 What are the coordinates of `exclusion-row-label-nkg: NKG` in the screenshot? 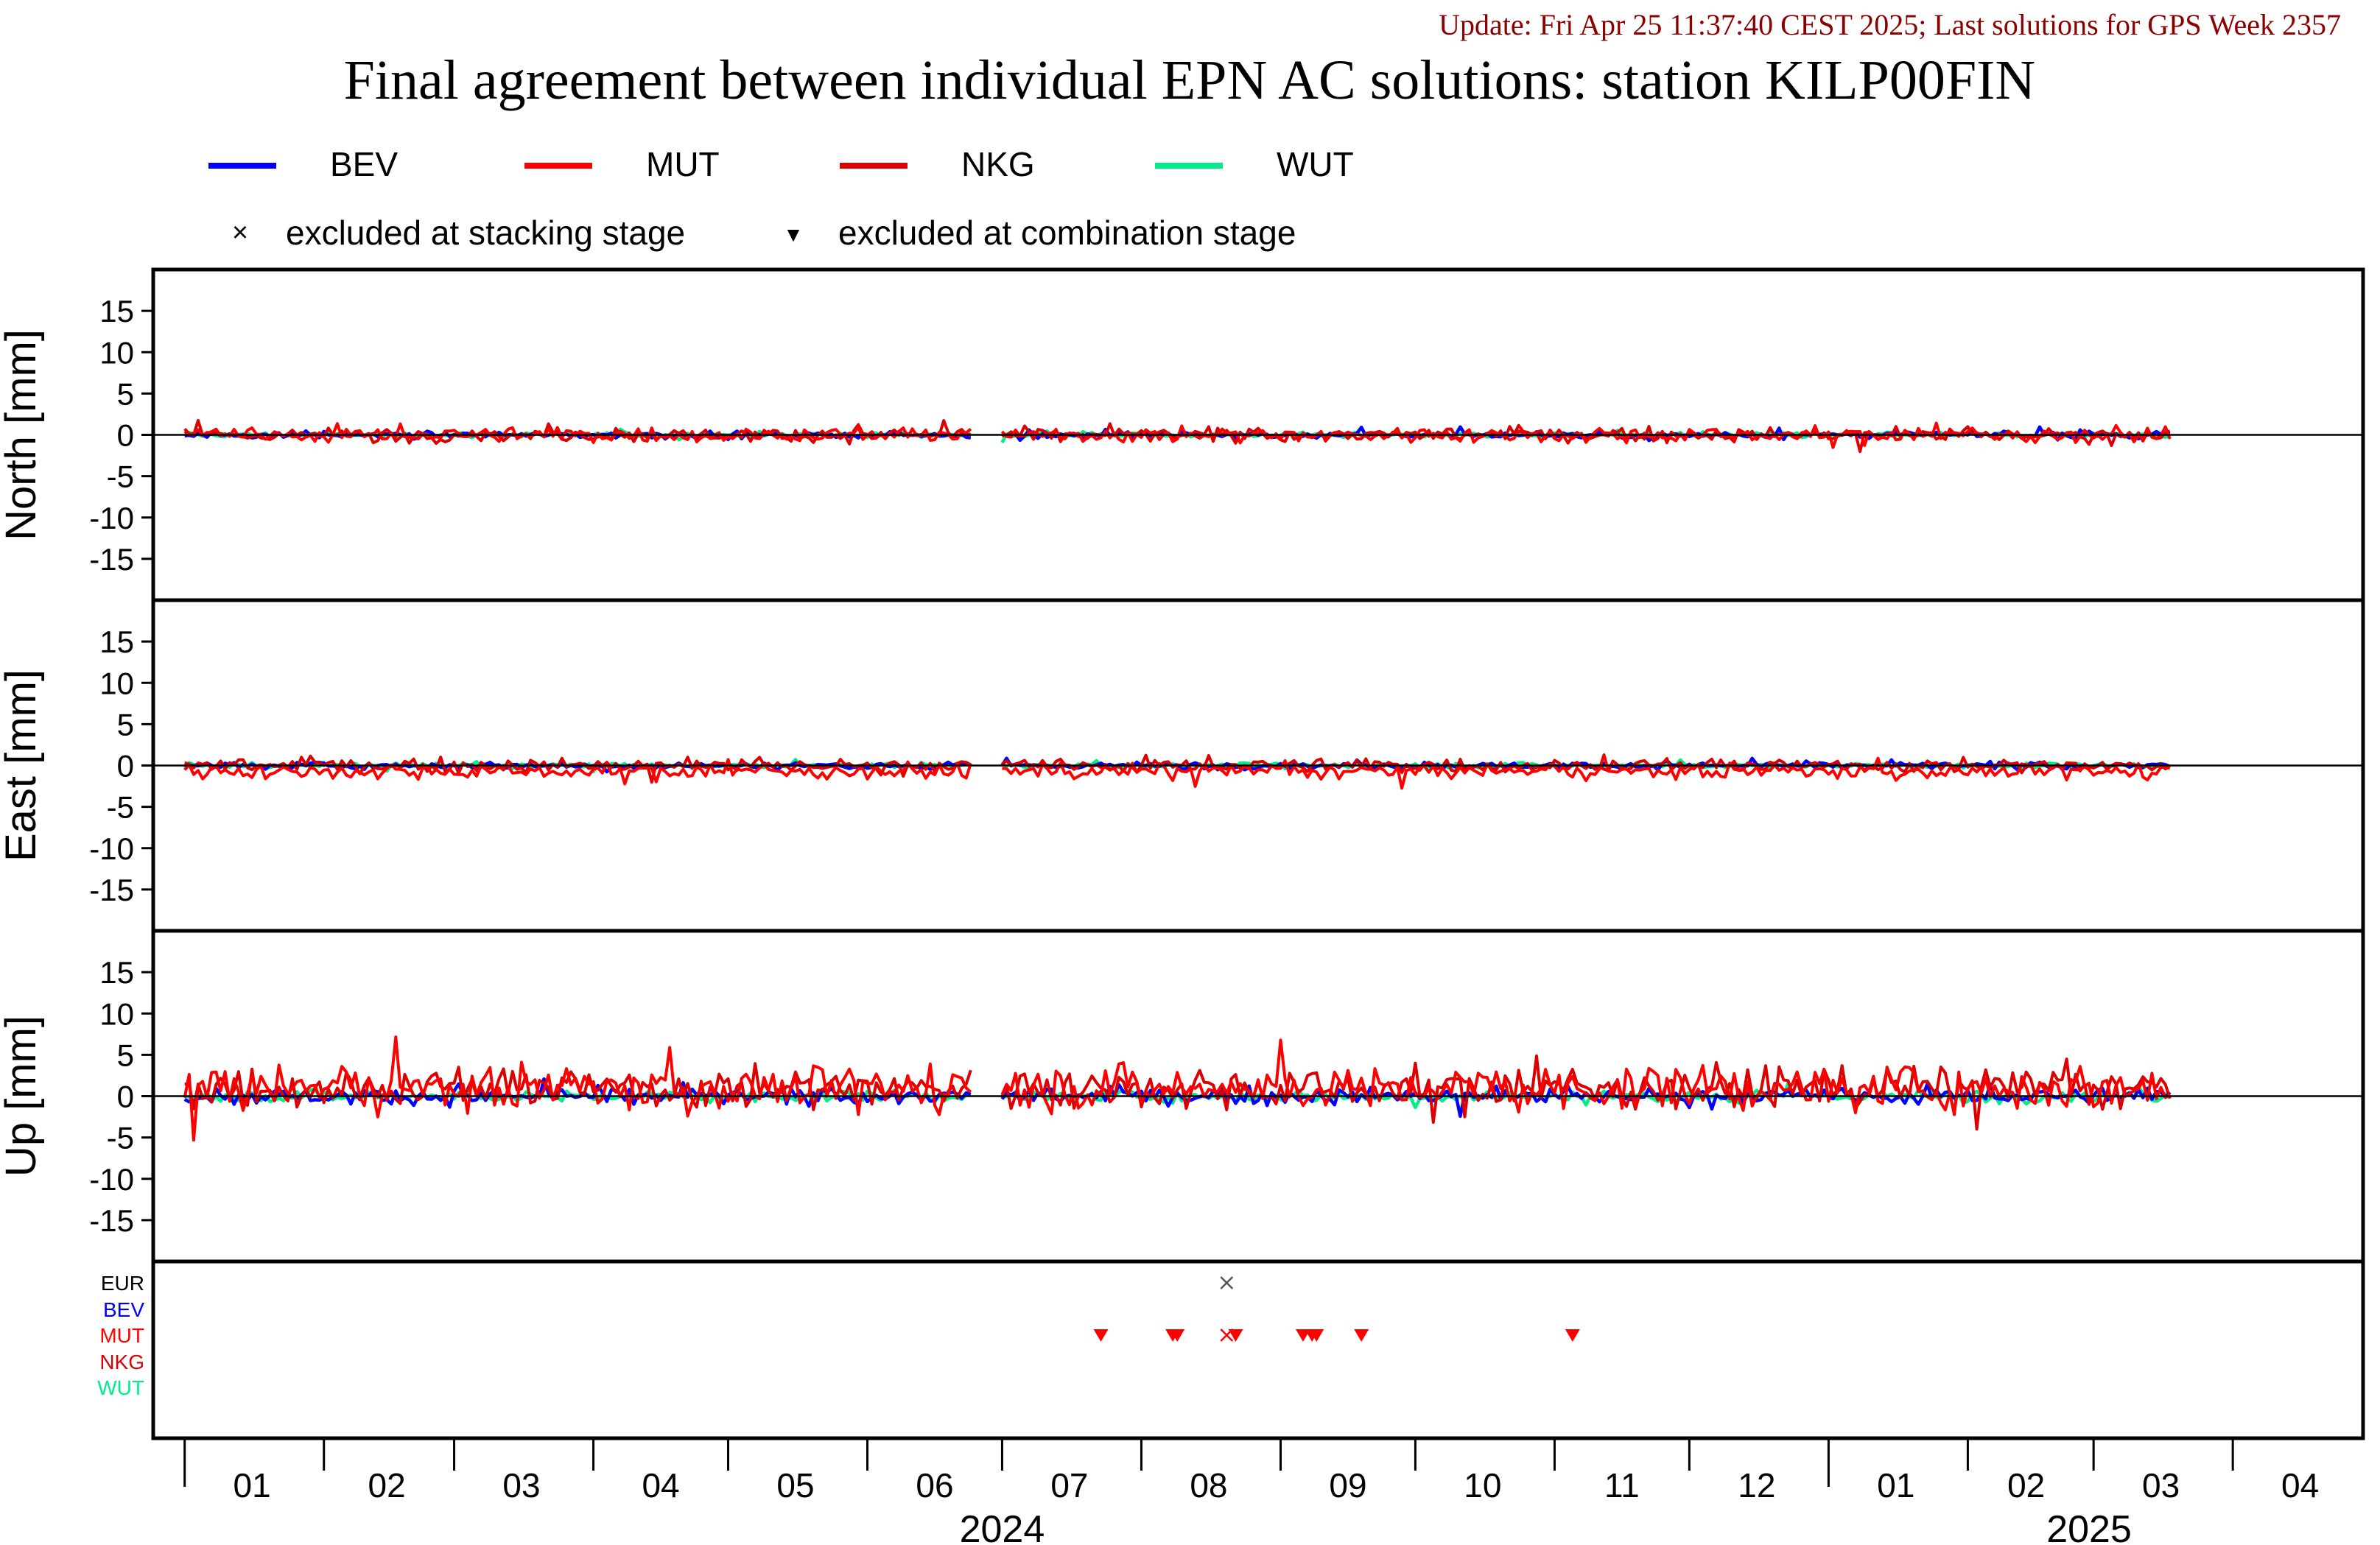 It's located at (121, 1362).